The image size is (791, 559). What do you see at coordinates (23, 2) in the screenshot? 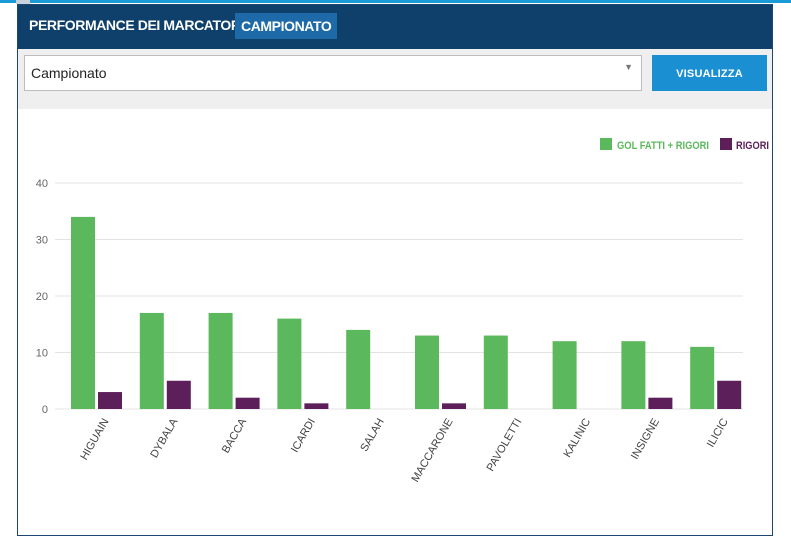
I see `corner-tab` at bounding box center [23, 2].